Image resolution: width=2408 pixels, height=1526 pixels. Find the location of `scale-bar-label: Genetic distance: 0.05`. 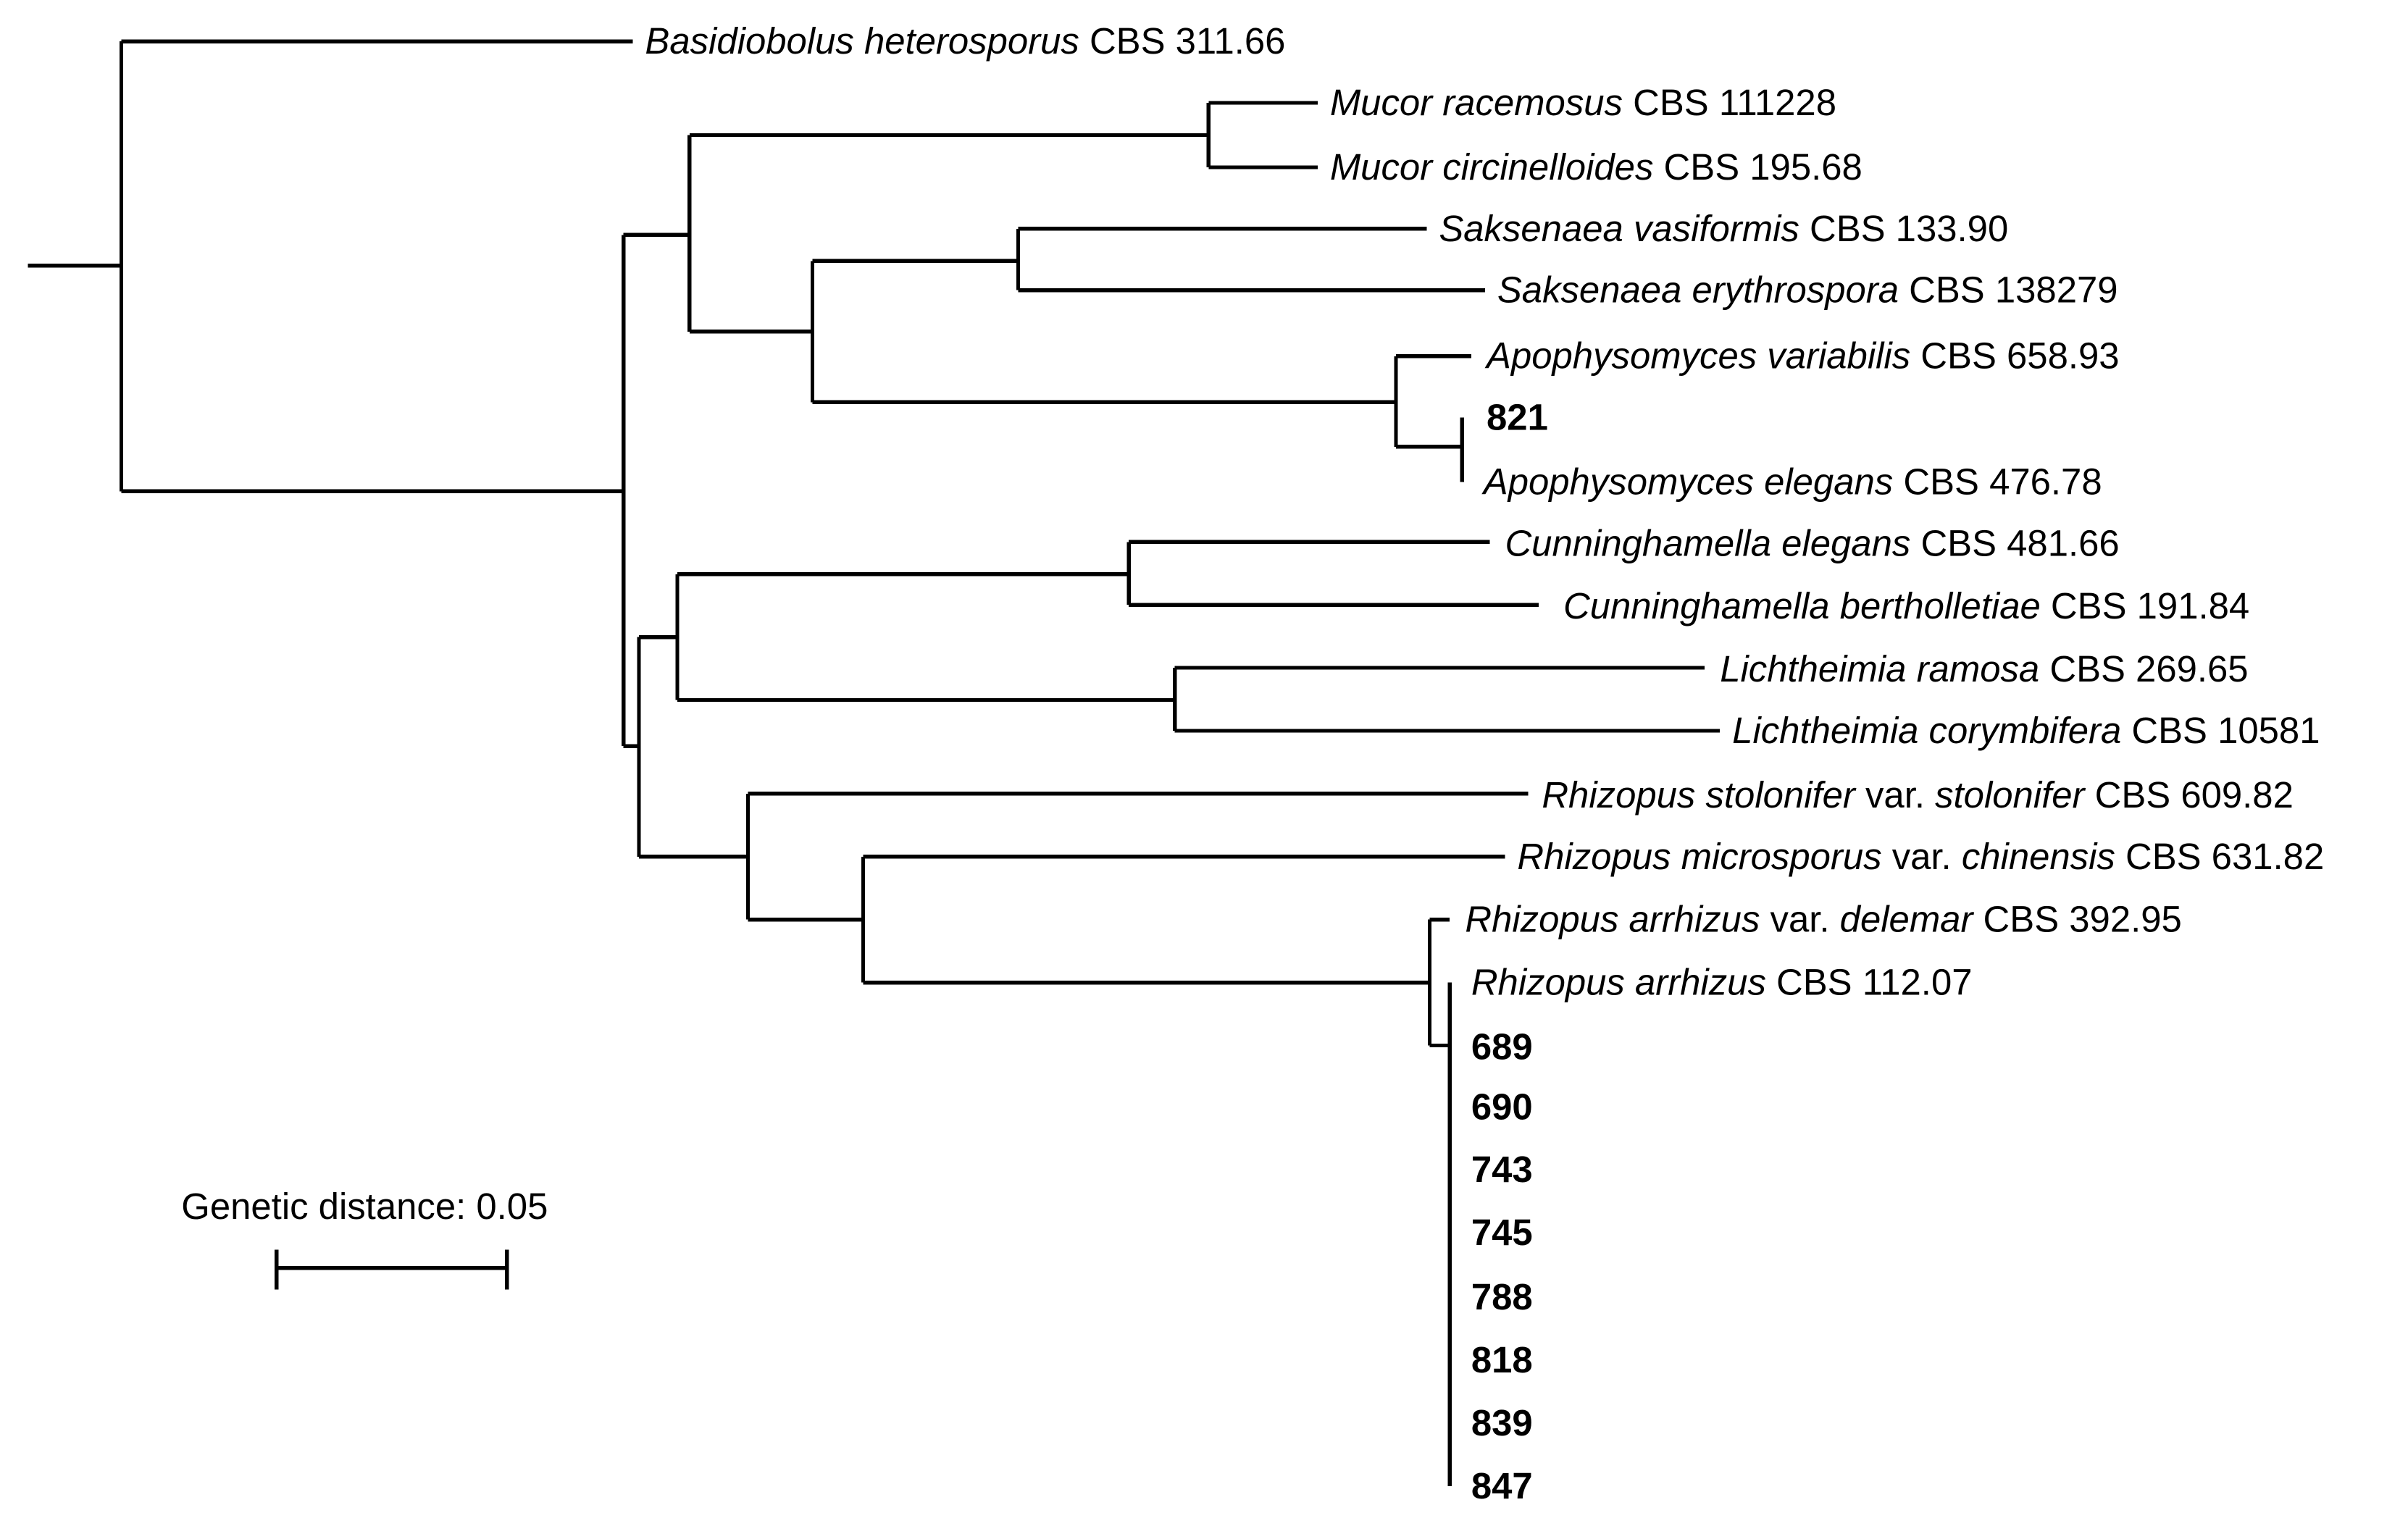

scale-bar-label: Genetic distance: 0.05 is located at coordinates (364, 1206).